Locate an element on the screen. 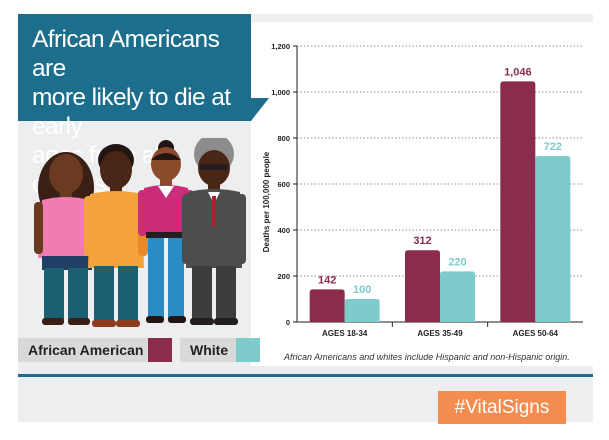 The height and width of the screenshot is (440, 609). headline-line-2: more likely to die at early is located at coordinates (131, 112).